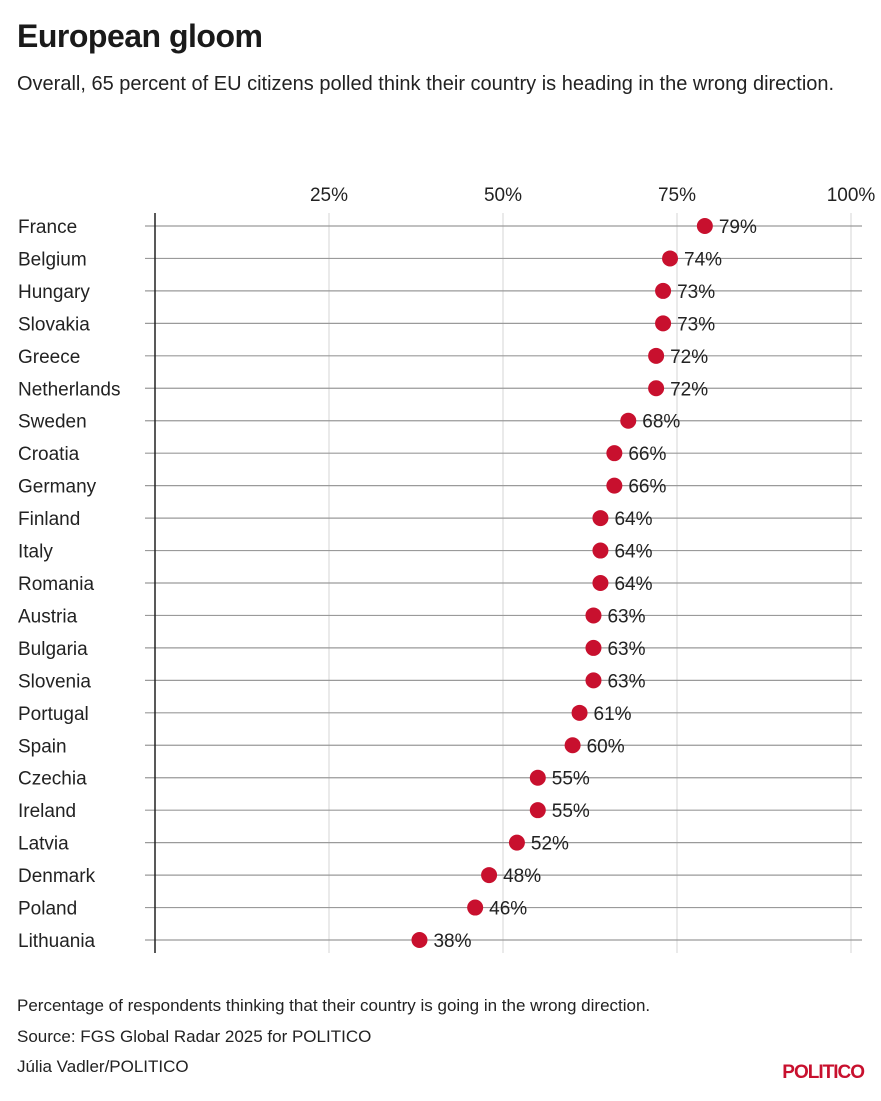 The image size is (881, 1101). I want to click on category-label: Denmark, so click(57, 876).